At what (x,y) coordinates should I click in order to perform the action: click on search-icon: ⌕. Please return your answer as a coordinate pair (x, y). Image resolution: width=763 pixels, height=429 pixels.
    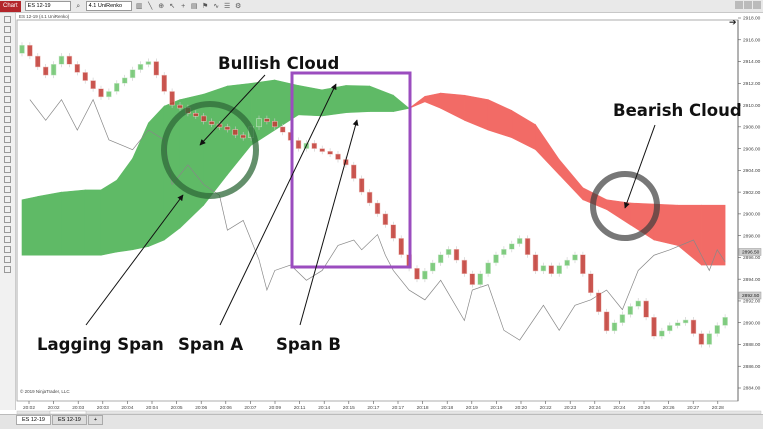
    Looking at the image, I should click on (78, 6).